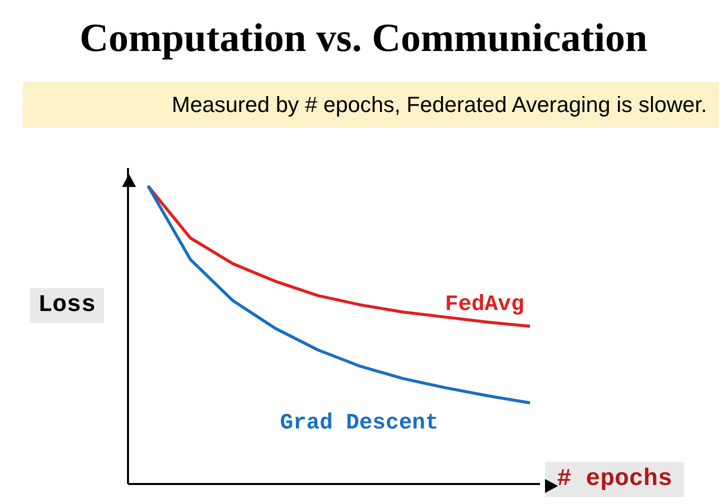 The image size is (727, 504). I want to click on series-label: FedAvg, so click(484, 305).